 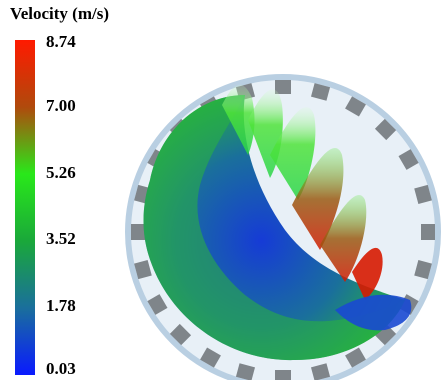 What do you see at coordinates (61, 238) in the screenshot?
I see `tick-label-4: 3.52` at bounding box center [61, 238].